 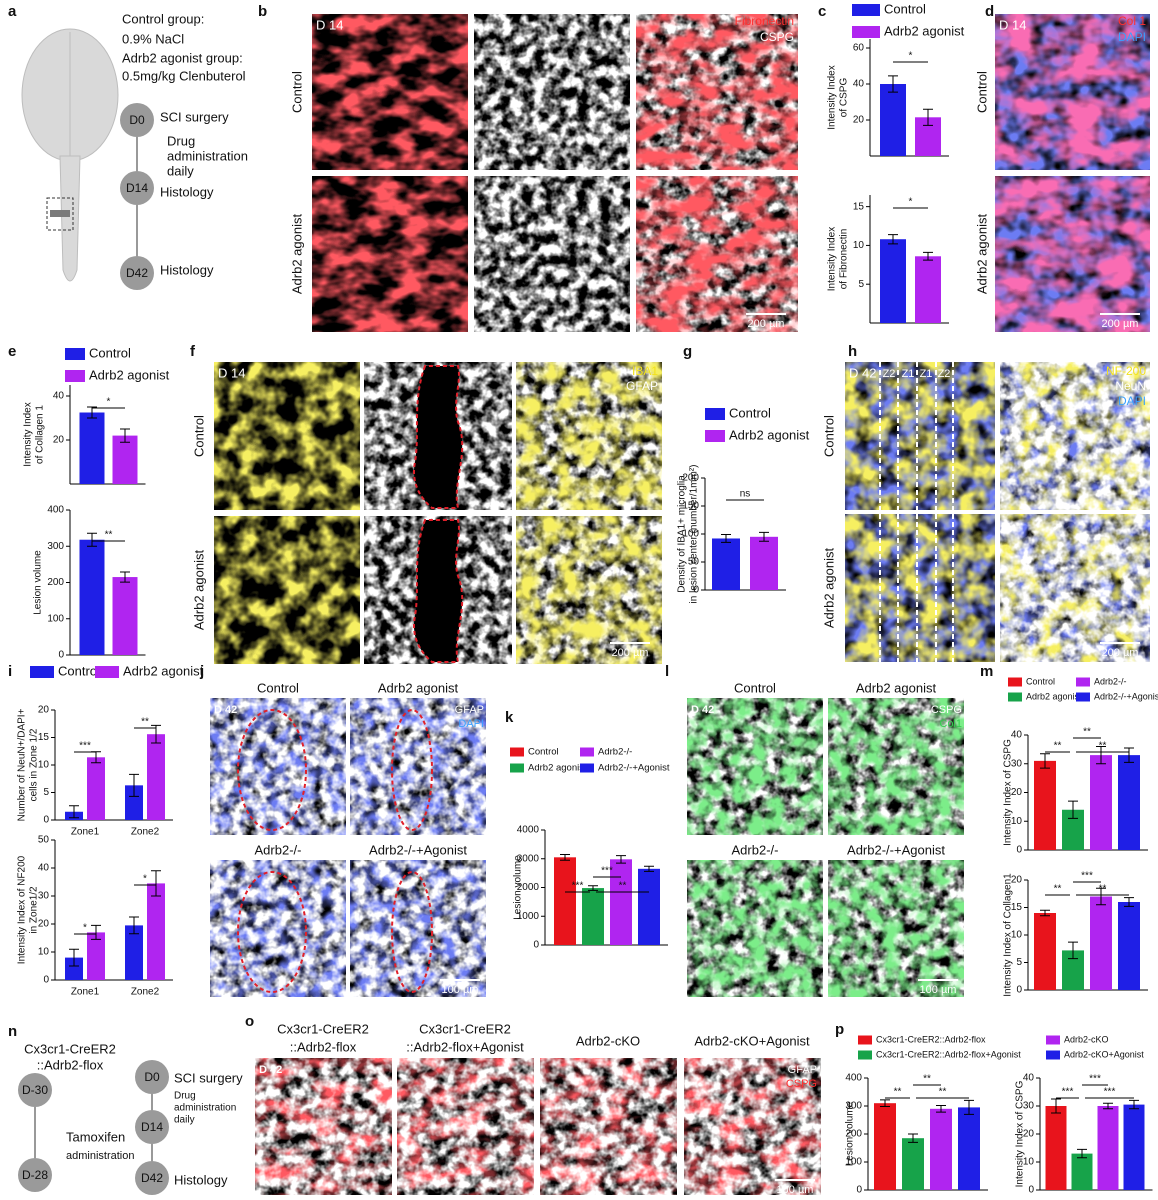 What do you see at coordinates (35, 1090) in the screenshot?
I see `node-label: D-30` at bounding box center [35, 1090].